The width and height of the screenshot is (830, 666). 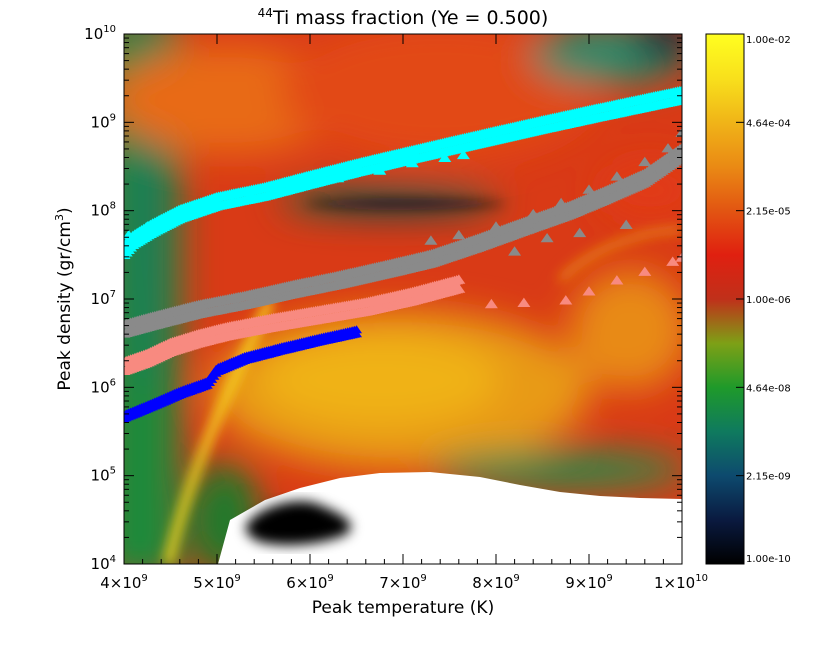 What do you see at coordinates (768, 388) in the screenshot?
I see `colorbar-tick-label: 4.64e-08` at bounding box center [768, 388].